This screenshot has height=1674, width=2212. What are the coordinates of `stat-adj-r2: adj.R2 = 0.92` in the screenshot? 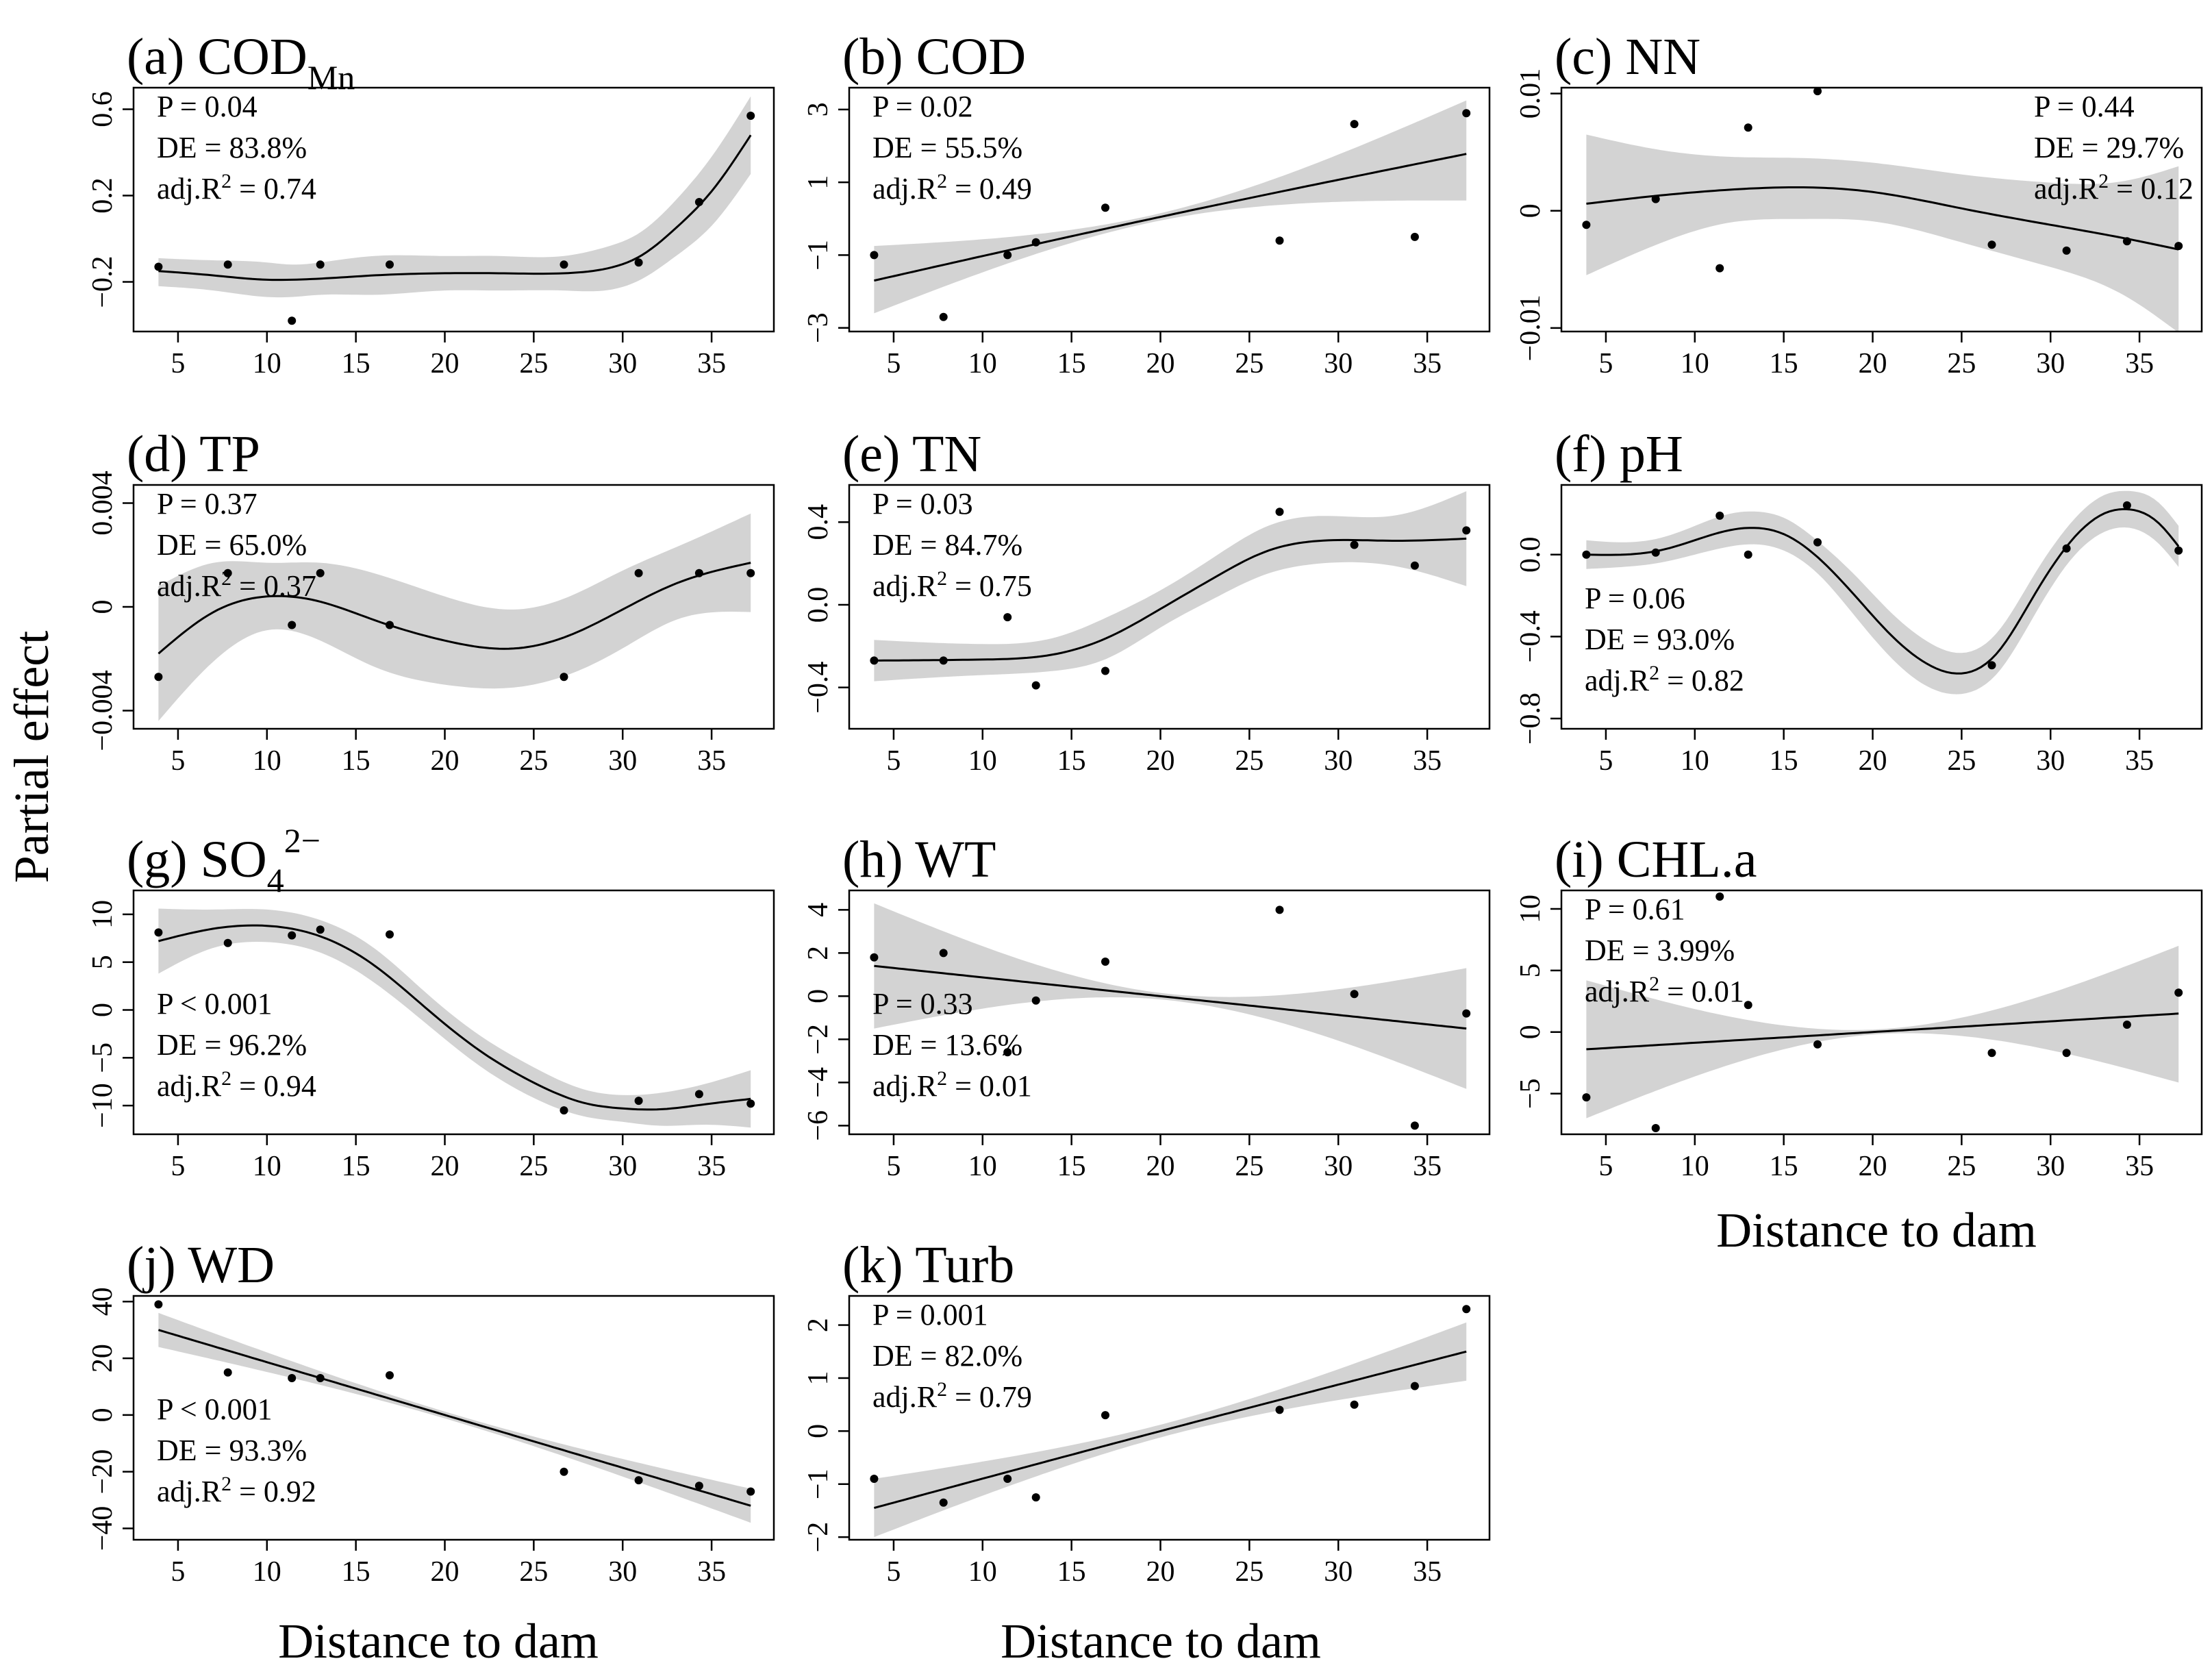 It's located at (236, 1490).